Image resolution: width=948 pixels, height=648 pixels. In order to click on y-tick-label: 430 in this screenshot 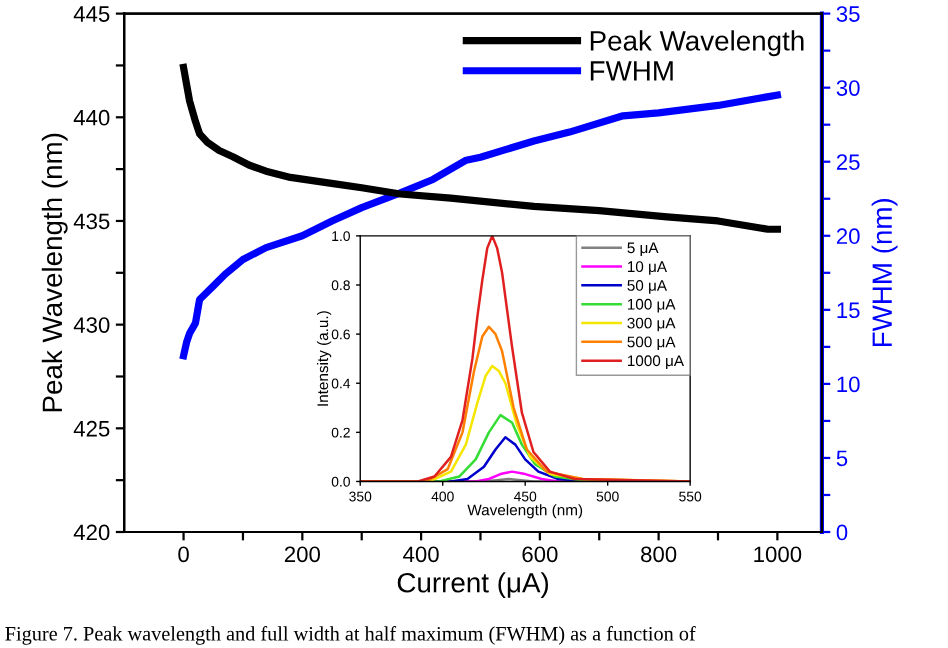, I will do `click(91, 325)`.